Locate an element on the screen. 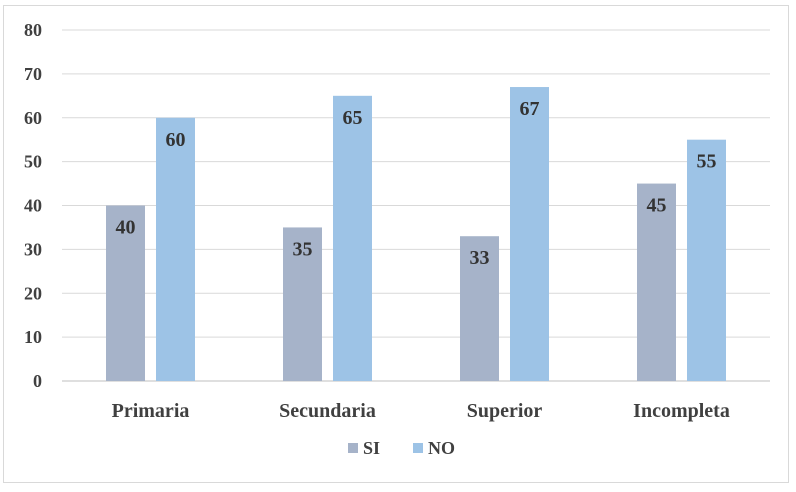 This screenshot has height=492, width=796. x-category-label: Superior is located at coordinates (505, 411).